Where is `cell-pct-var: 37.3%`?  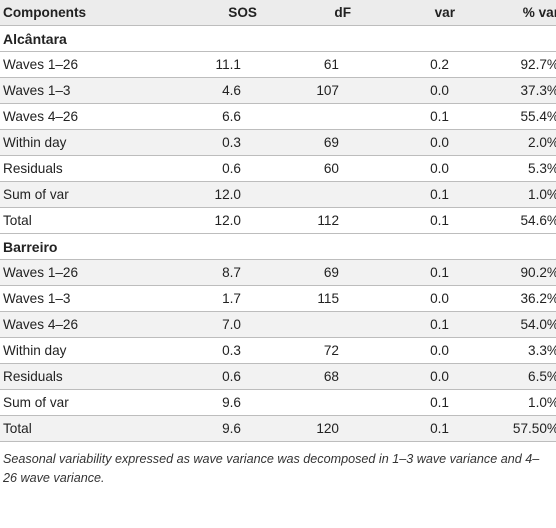
cell-pct-var: 37.3% is located at coordinates (509, 90).